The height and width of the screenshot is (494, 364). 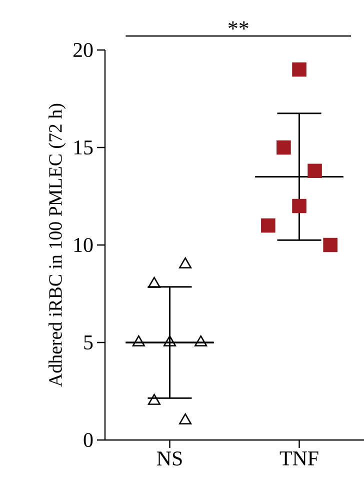 What do you see at coordinates (88, 440) in the screenshot?
I see `y-tick-label: 0` at bounding box center [88, 440].